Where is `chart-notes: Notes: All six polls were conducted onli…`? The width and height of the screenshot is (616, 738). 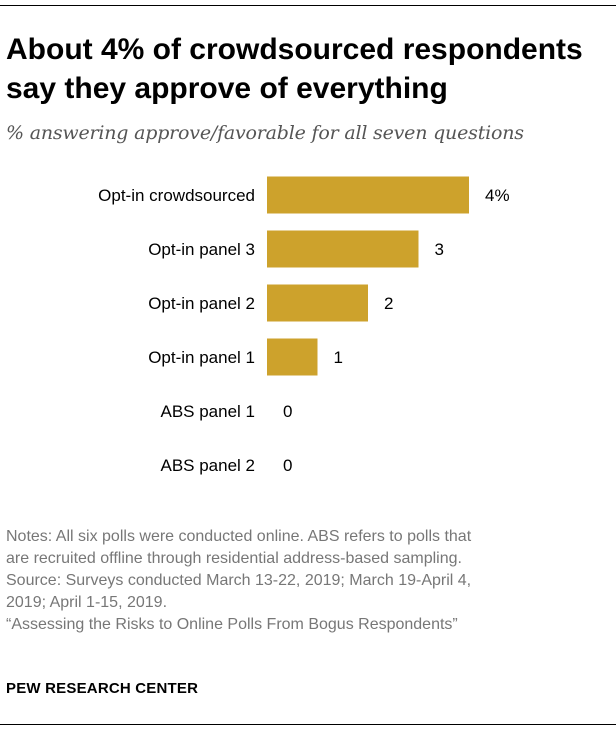
chart-notes: Notes: All six polls were conducted onli… is located at coordinates (308, 581).